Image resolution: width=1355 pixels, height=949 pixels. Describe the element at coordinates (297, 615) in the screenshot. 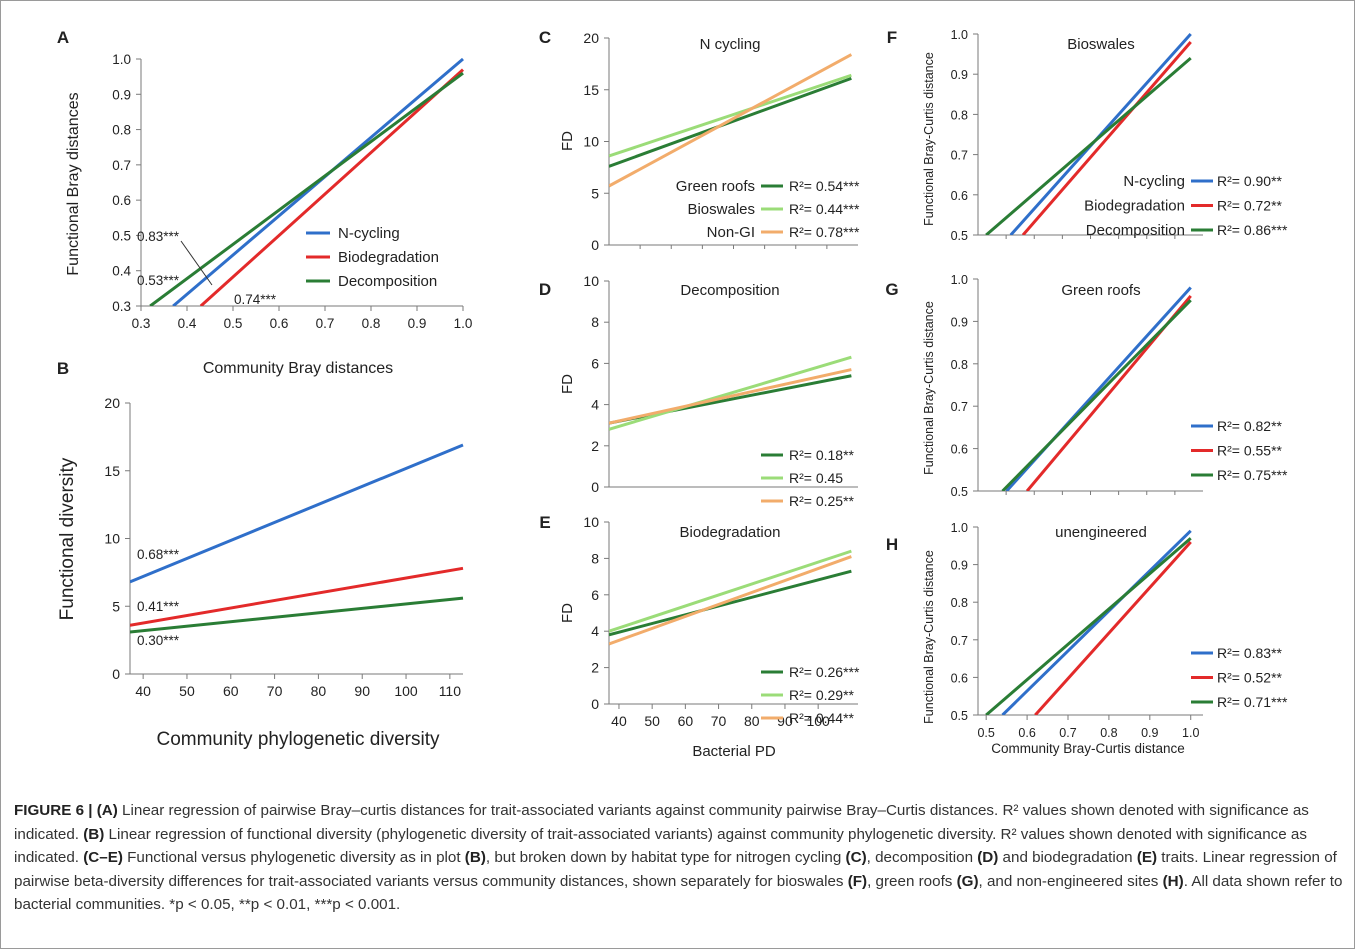

I see `series-line-green` at that location.